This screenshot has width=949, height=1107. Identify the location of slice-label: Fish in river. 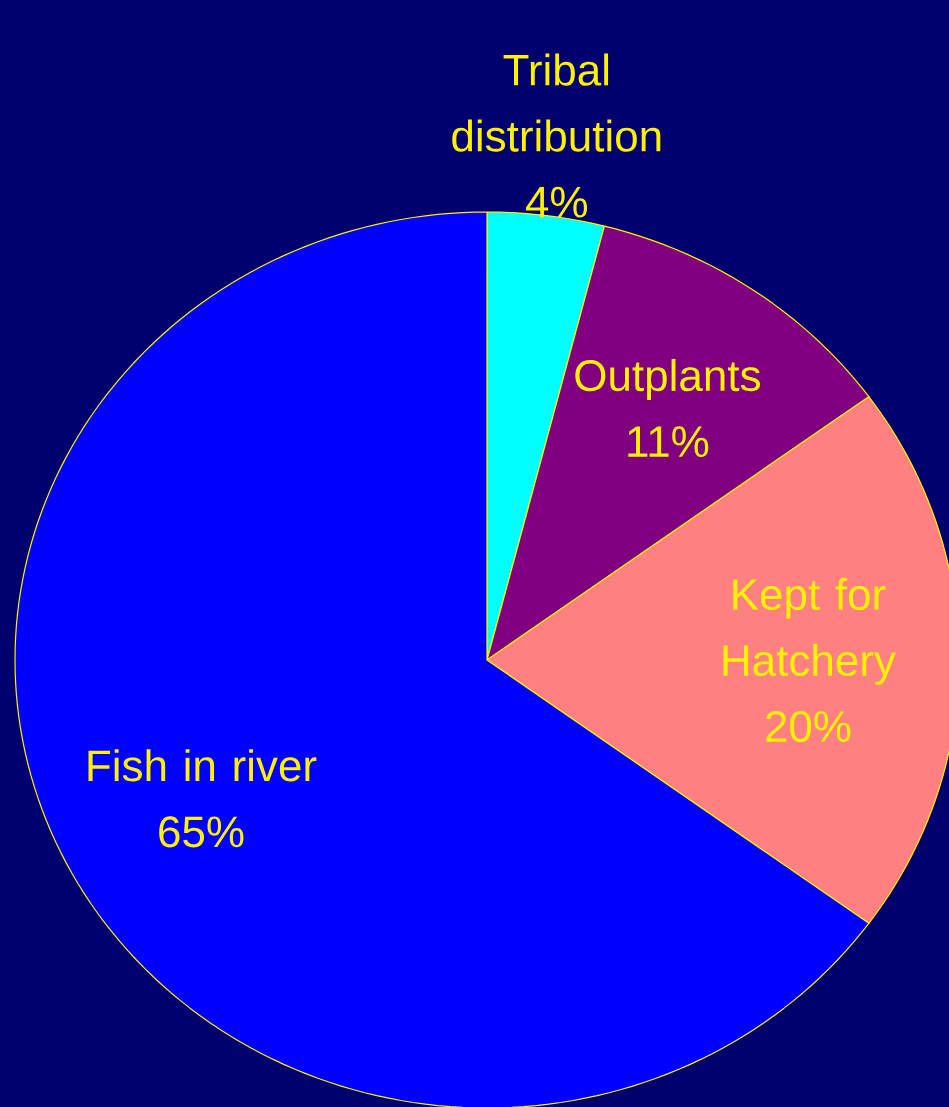
(202, 765).